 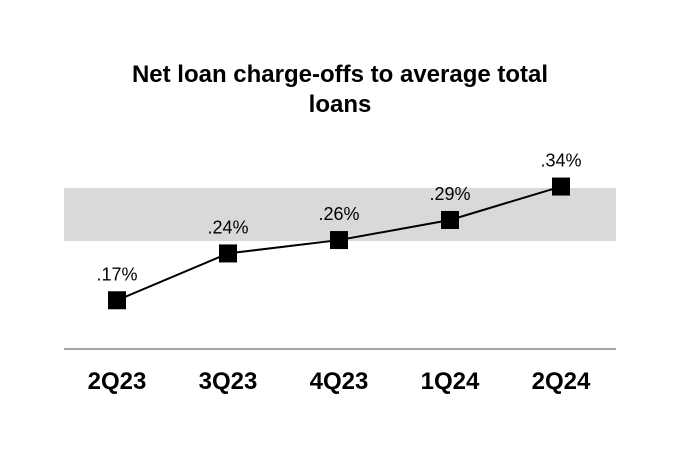 What do you see at coordinates (117, 381) in the screenshot?
I see `x-tick-label: 2Q23` at bounding box center [117, 381].